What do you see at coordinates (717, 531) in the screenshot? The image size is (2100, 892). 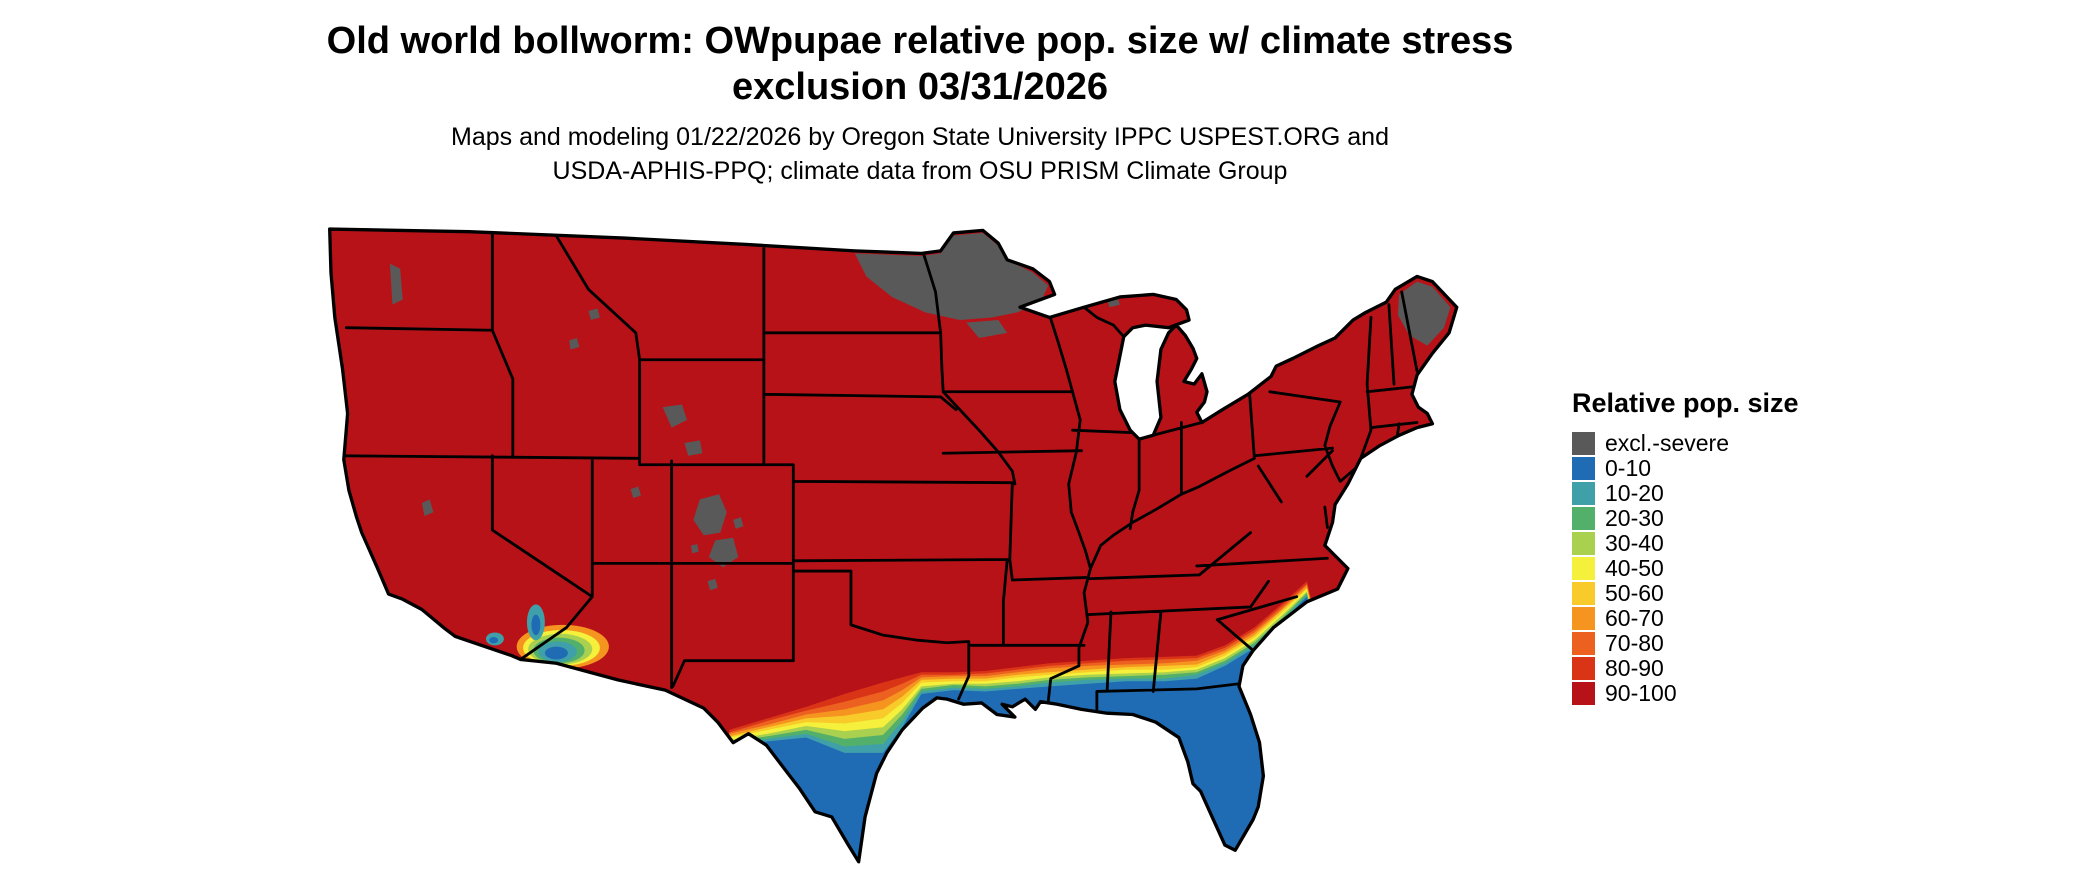 I see `excl-patch-colorado-rockies` at bounding box center [717, 531].